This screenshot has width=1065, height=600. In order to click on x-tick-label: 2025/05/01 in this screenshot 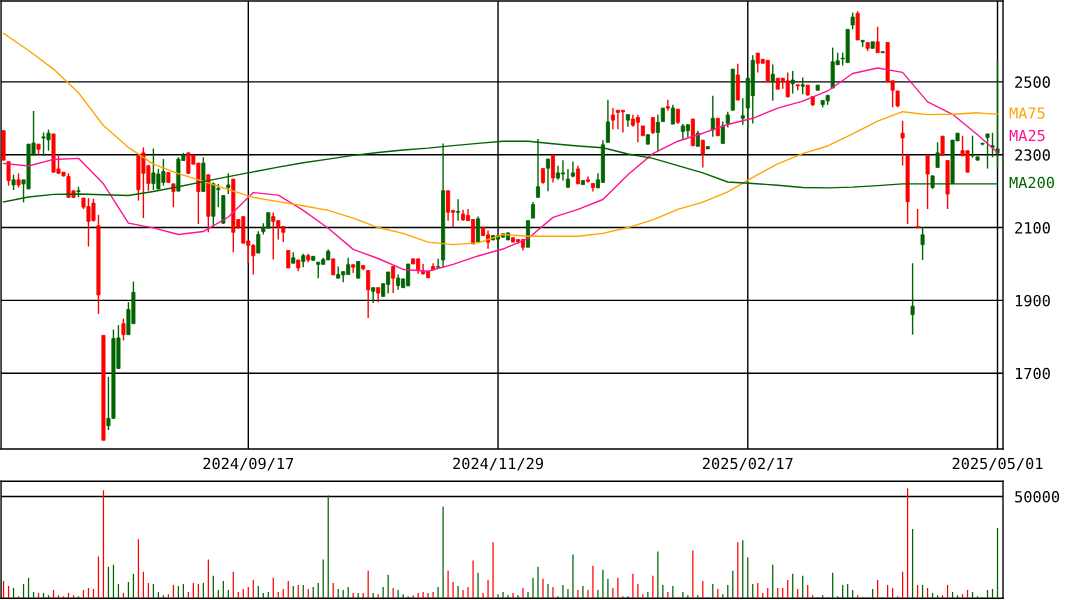, I will do `click(997, 464)`.